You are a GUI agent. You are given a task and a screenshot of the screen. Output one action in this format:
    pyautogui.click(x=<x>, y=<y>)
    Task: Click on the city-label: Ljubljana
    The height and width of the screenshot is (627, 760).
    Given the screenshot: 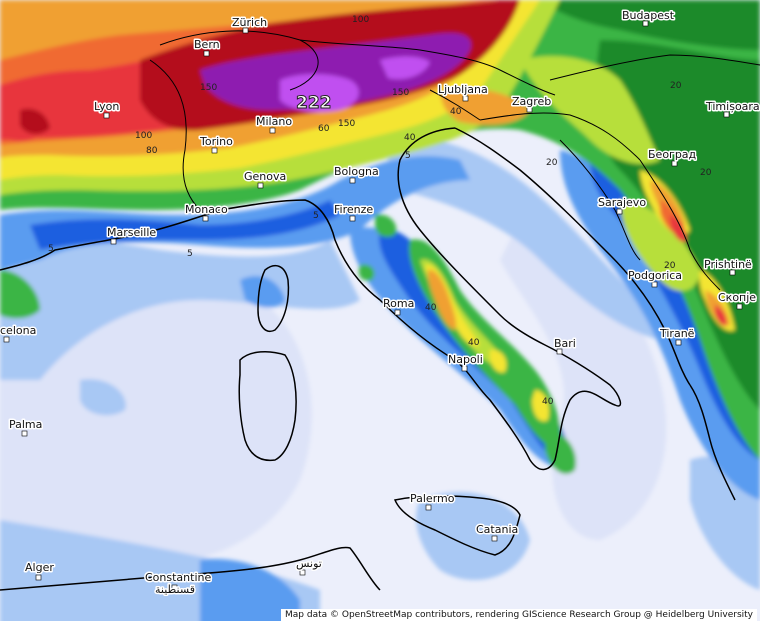 What is the action you would take?
    pyautogui.click(x=463, y=89)
    